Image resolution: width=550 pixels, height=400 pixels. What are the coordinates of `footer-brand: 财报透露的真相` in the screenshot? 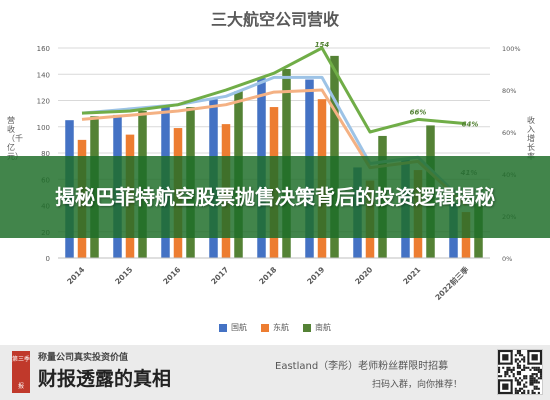 It's located at (105, 379).